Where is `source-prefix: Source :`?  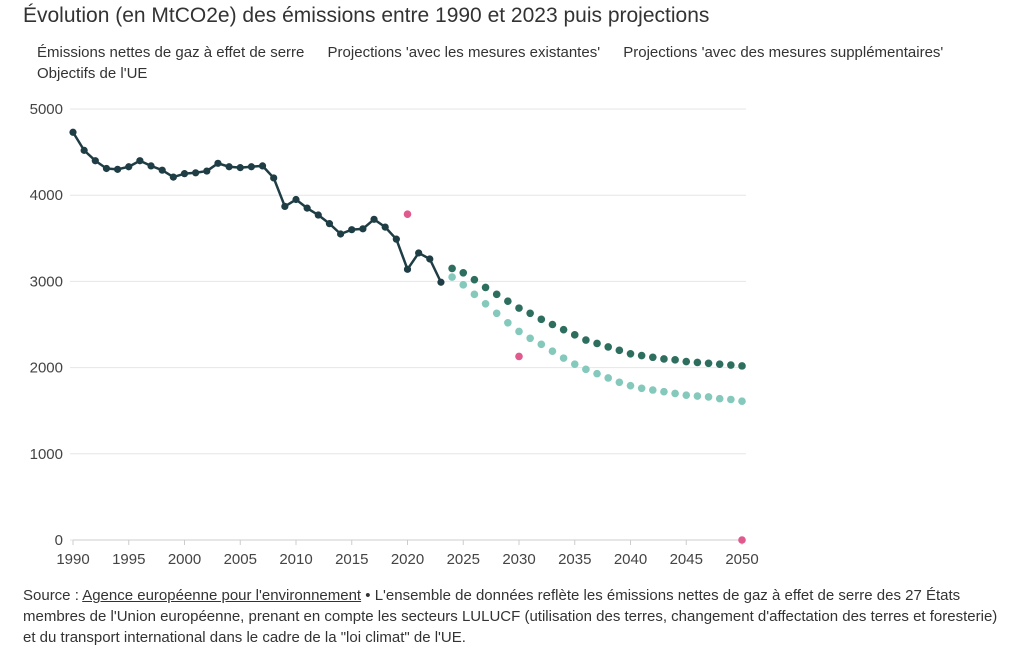 source-prefix: Source : is located at coordinates (53, 595).